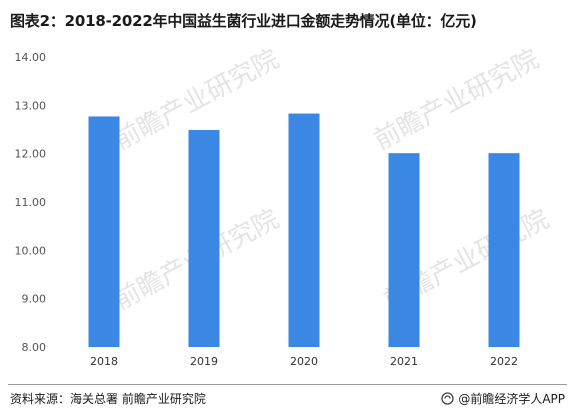  I want to click on y-tick-label: 10.00, so click(31, 250).